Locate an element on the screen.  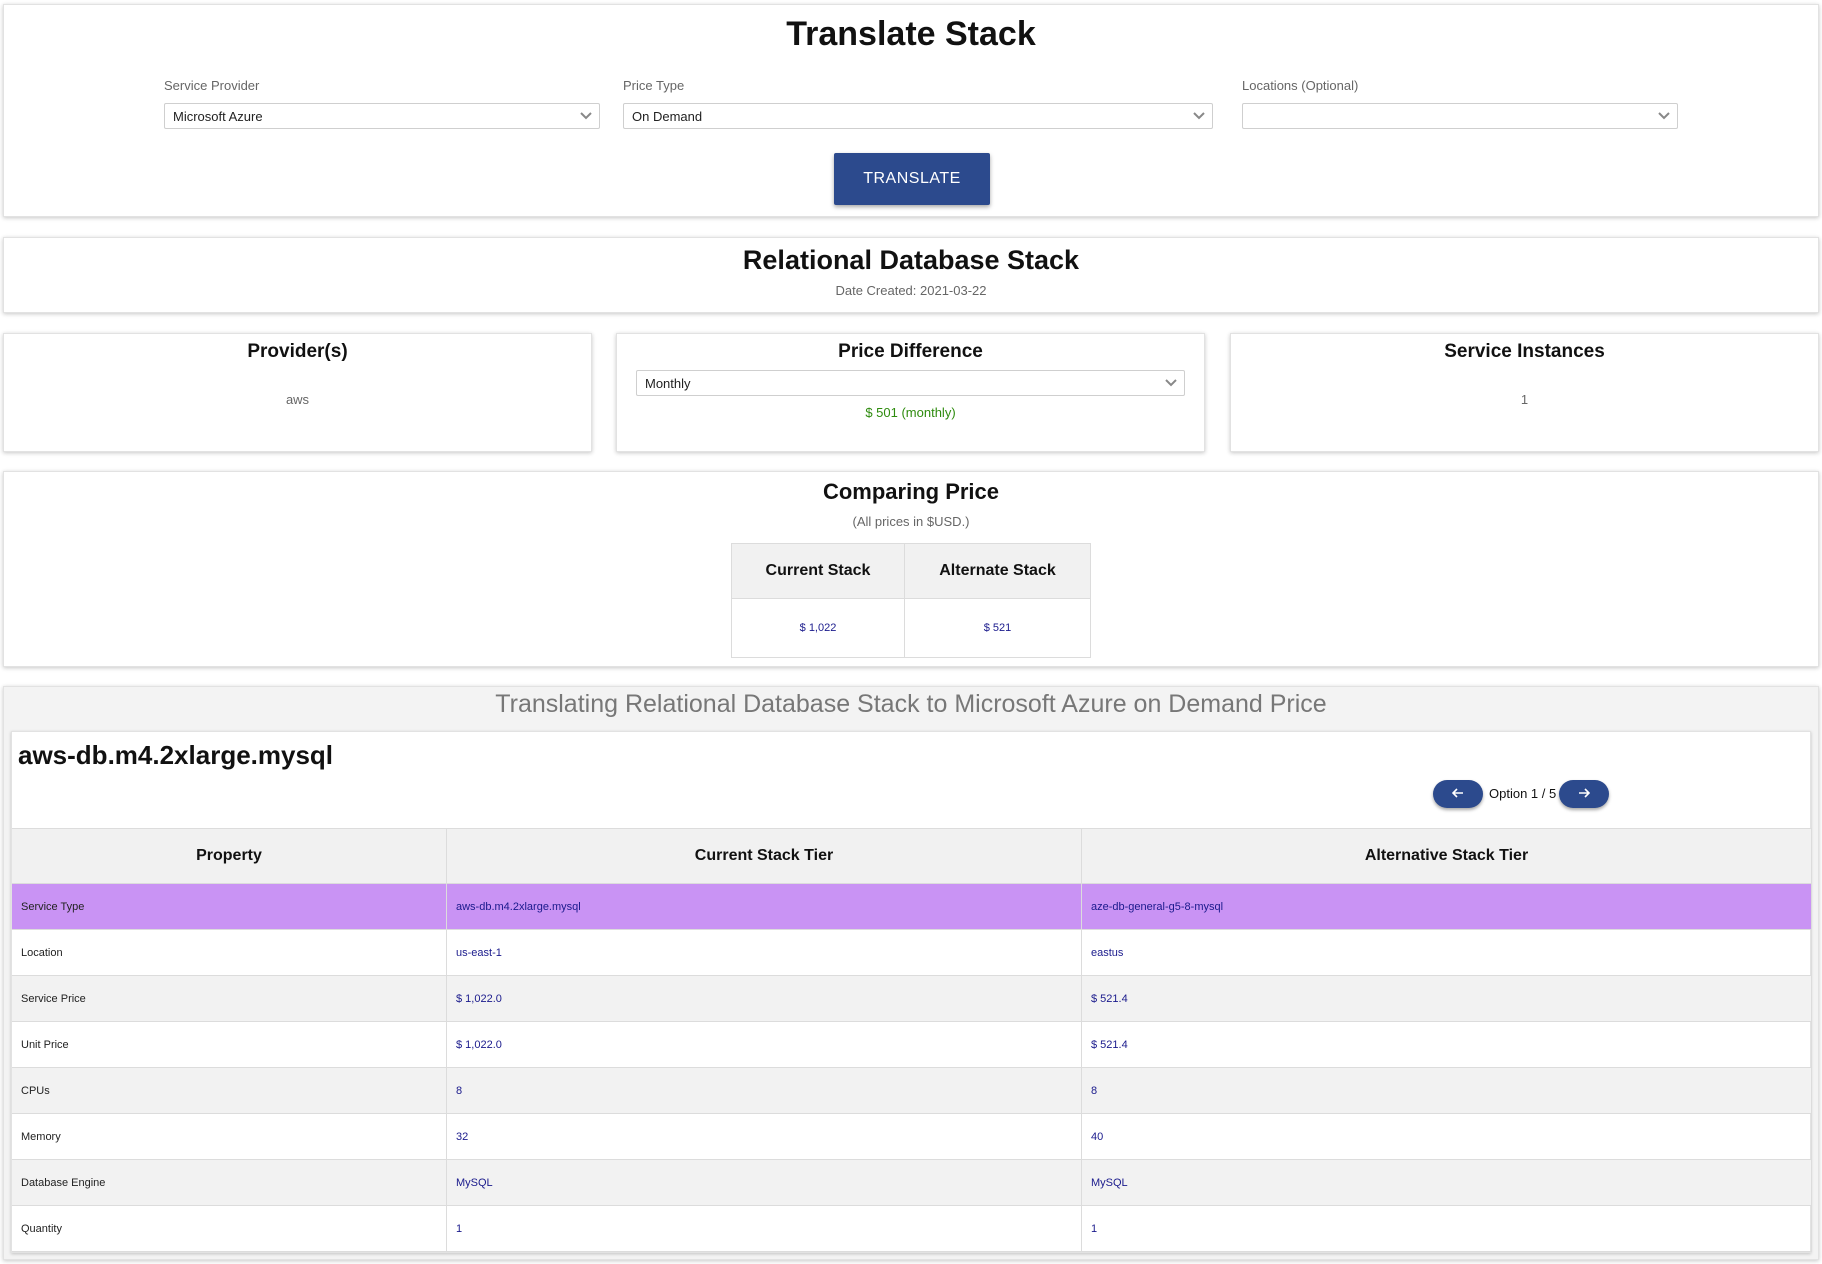
property-cell: Memory is located at coordinates (229, 1136).